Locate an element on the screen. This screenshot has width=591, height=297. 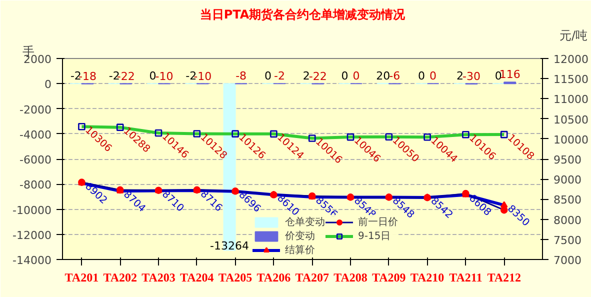
x-tick-label: TA204 is located at coordinates (197, 277).